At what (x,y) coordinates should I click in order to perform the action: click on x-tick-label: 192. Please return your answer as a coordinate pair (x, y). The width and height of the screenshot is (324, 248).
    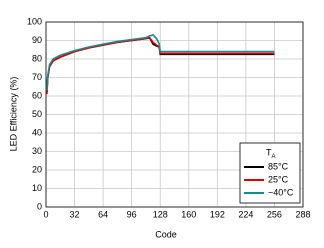
    Looking at the image, I should click on (217, 214).